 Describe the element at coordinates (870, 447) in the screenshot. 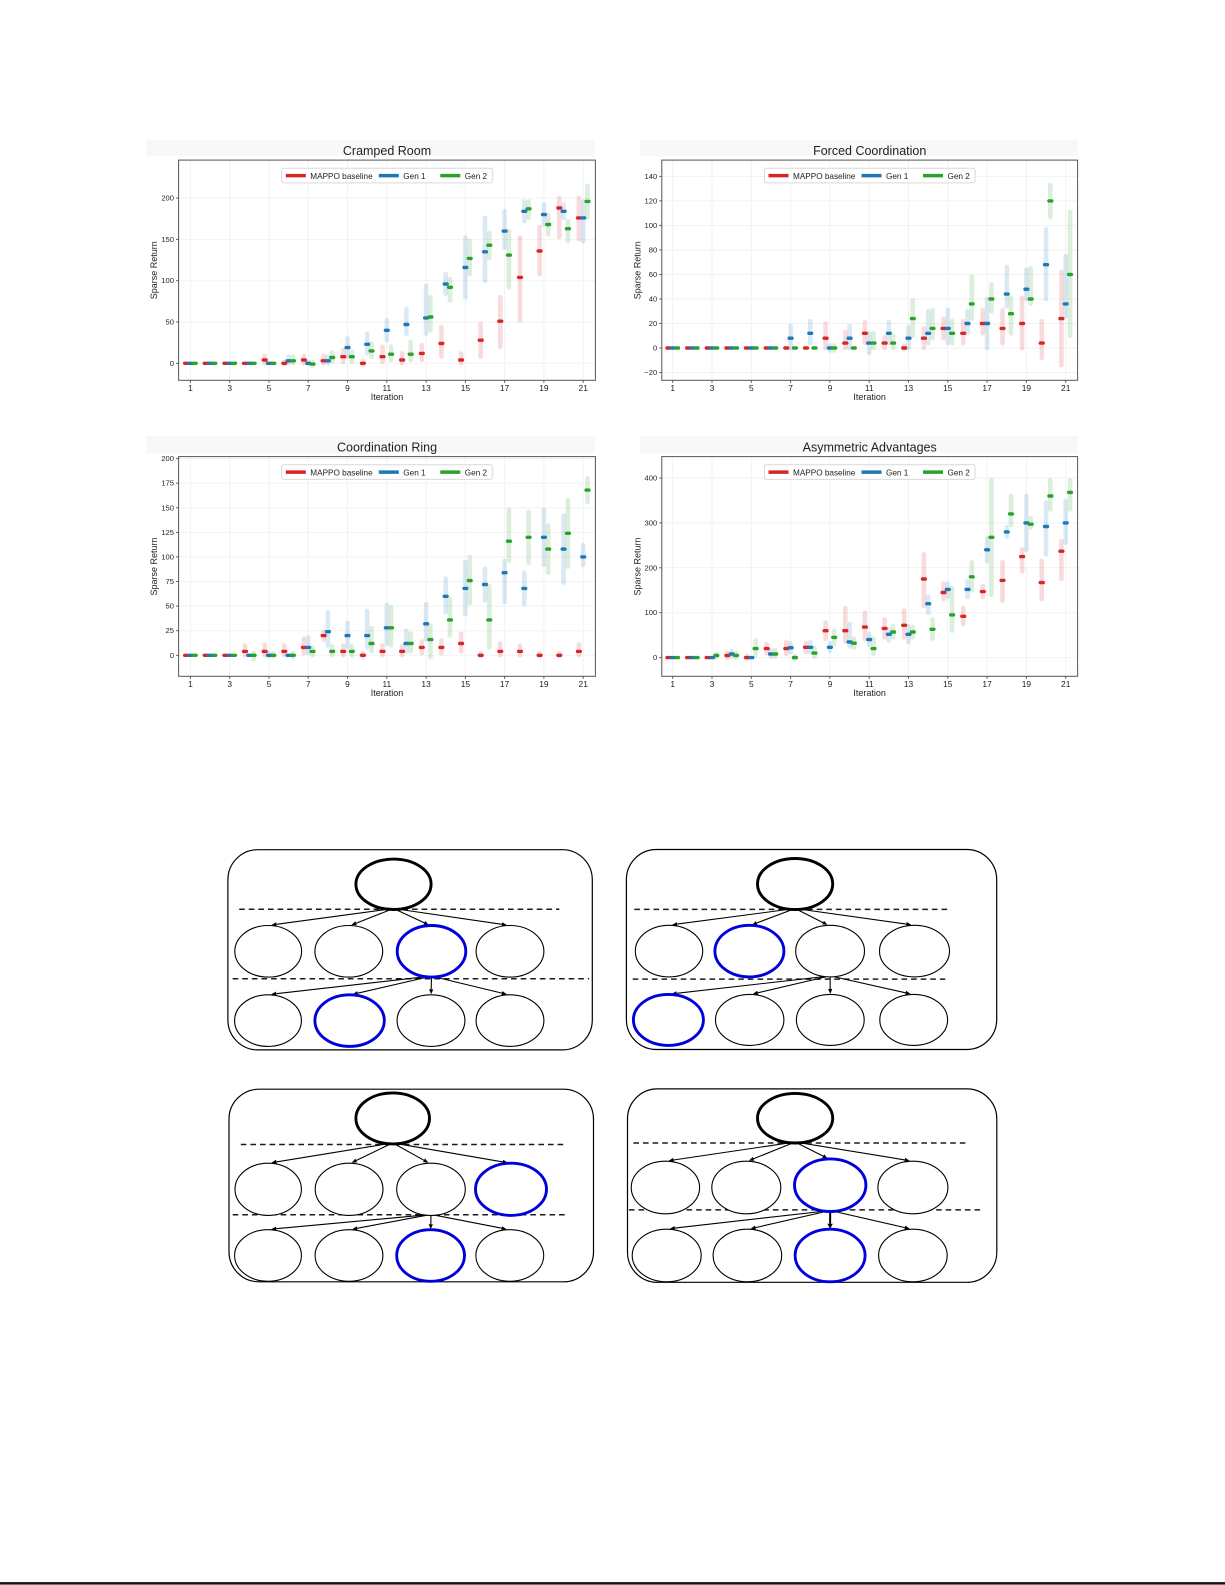

I see `svg-text: Asymmetric Advantages` at that location.